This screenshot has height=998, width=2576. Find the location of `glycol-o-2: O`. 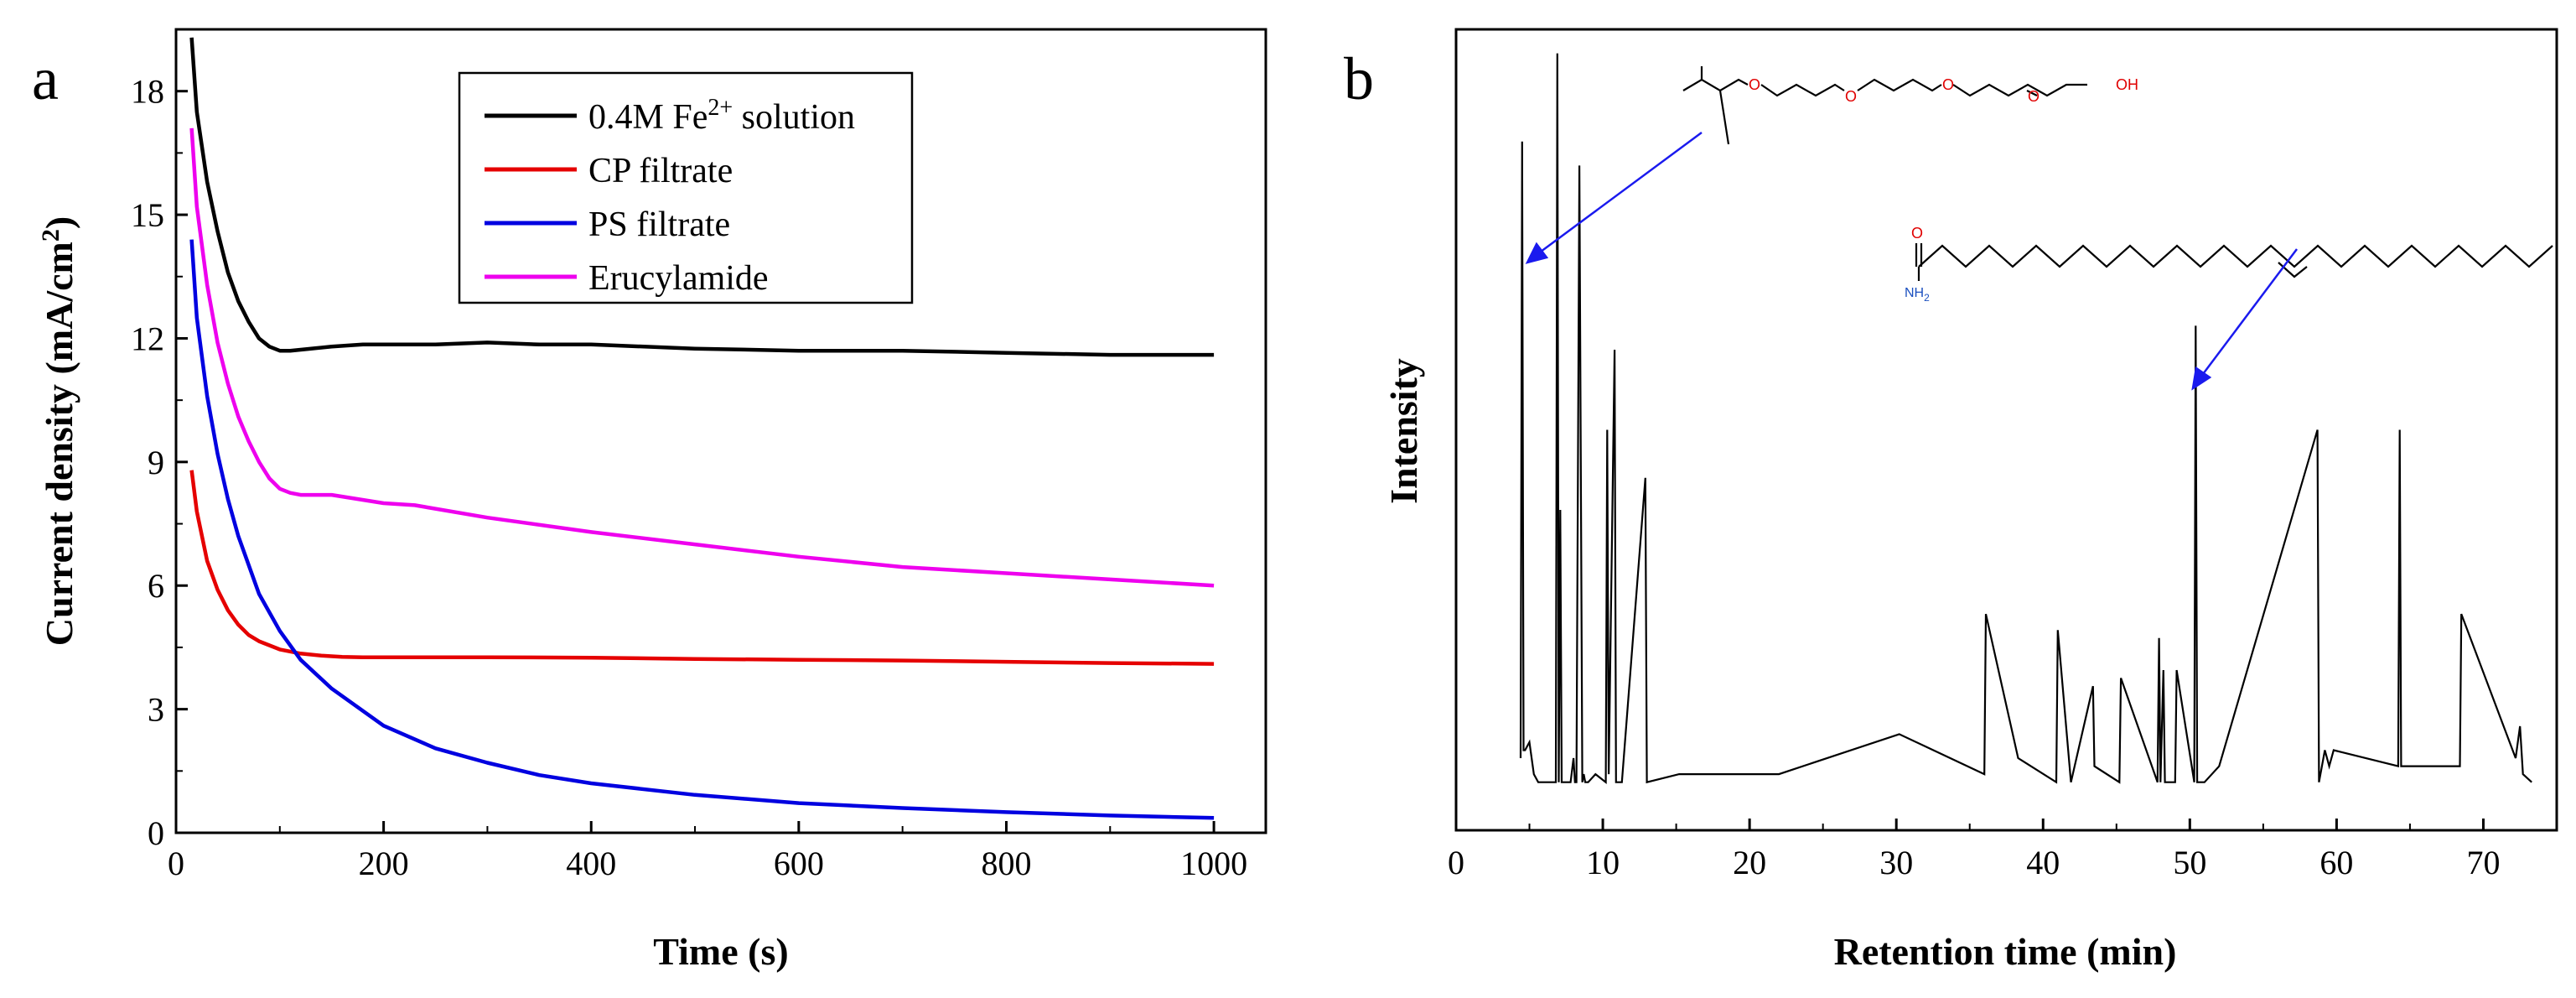

glycol-o-2: O is located at coordinates (1851, 96).